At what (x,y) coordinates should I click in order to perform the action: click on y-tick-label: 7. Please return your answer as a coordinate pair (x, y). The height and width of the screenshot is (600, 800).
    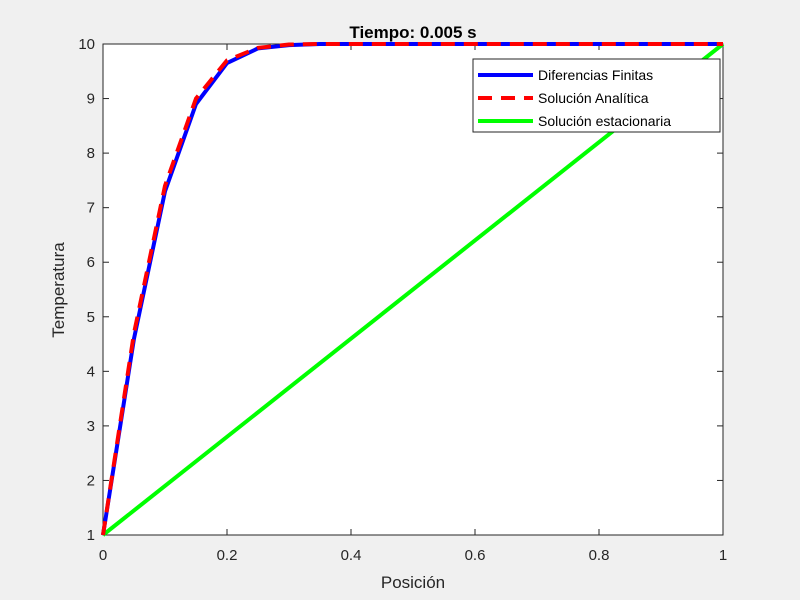
    Looking at the image, I should click on (91, 208).